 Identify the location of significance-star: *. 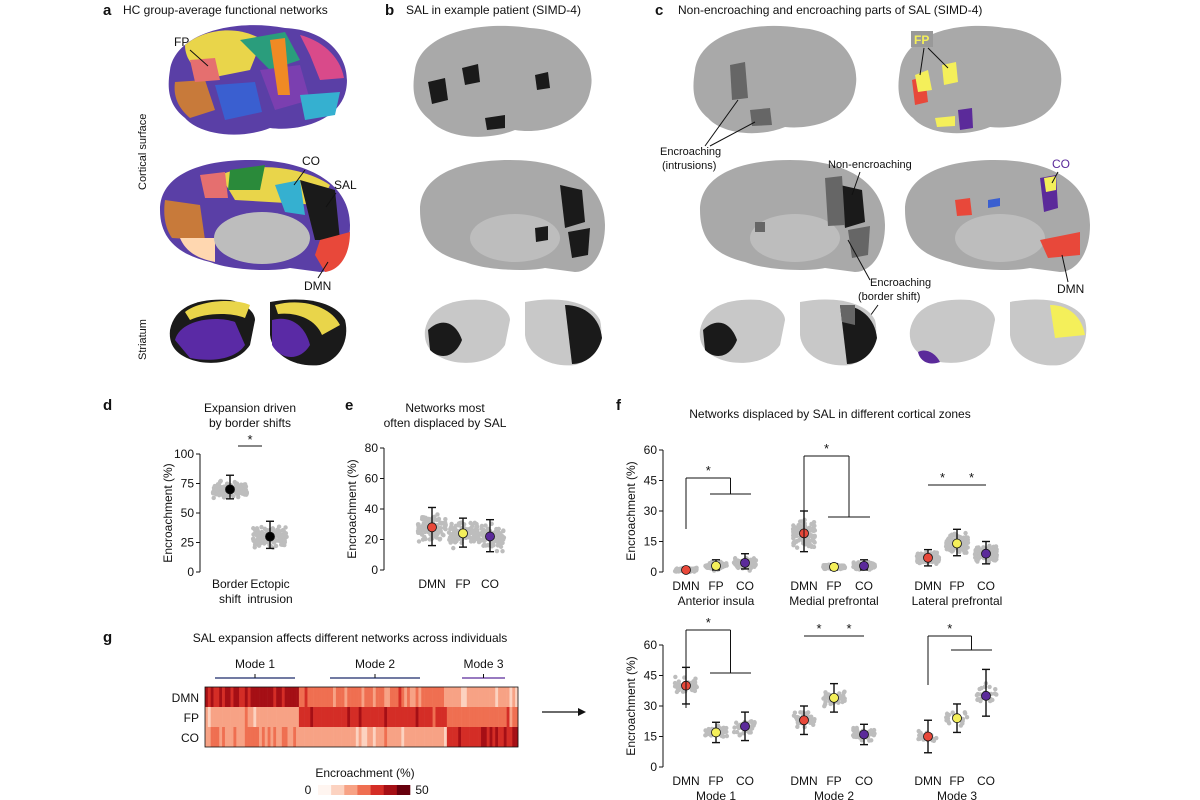
(708, 622).